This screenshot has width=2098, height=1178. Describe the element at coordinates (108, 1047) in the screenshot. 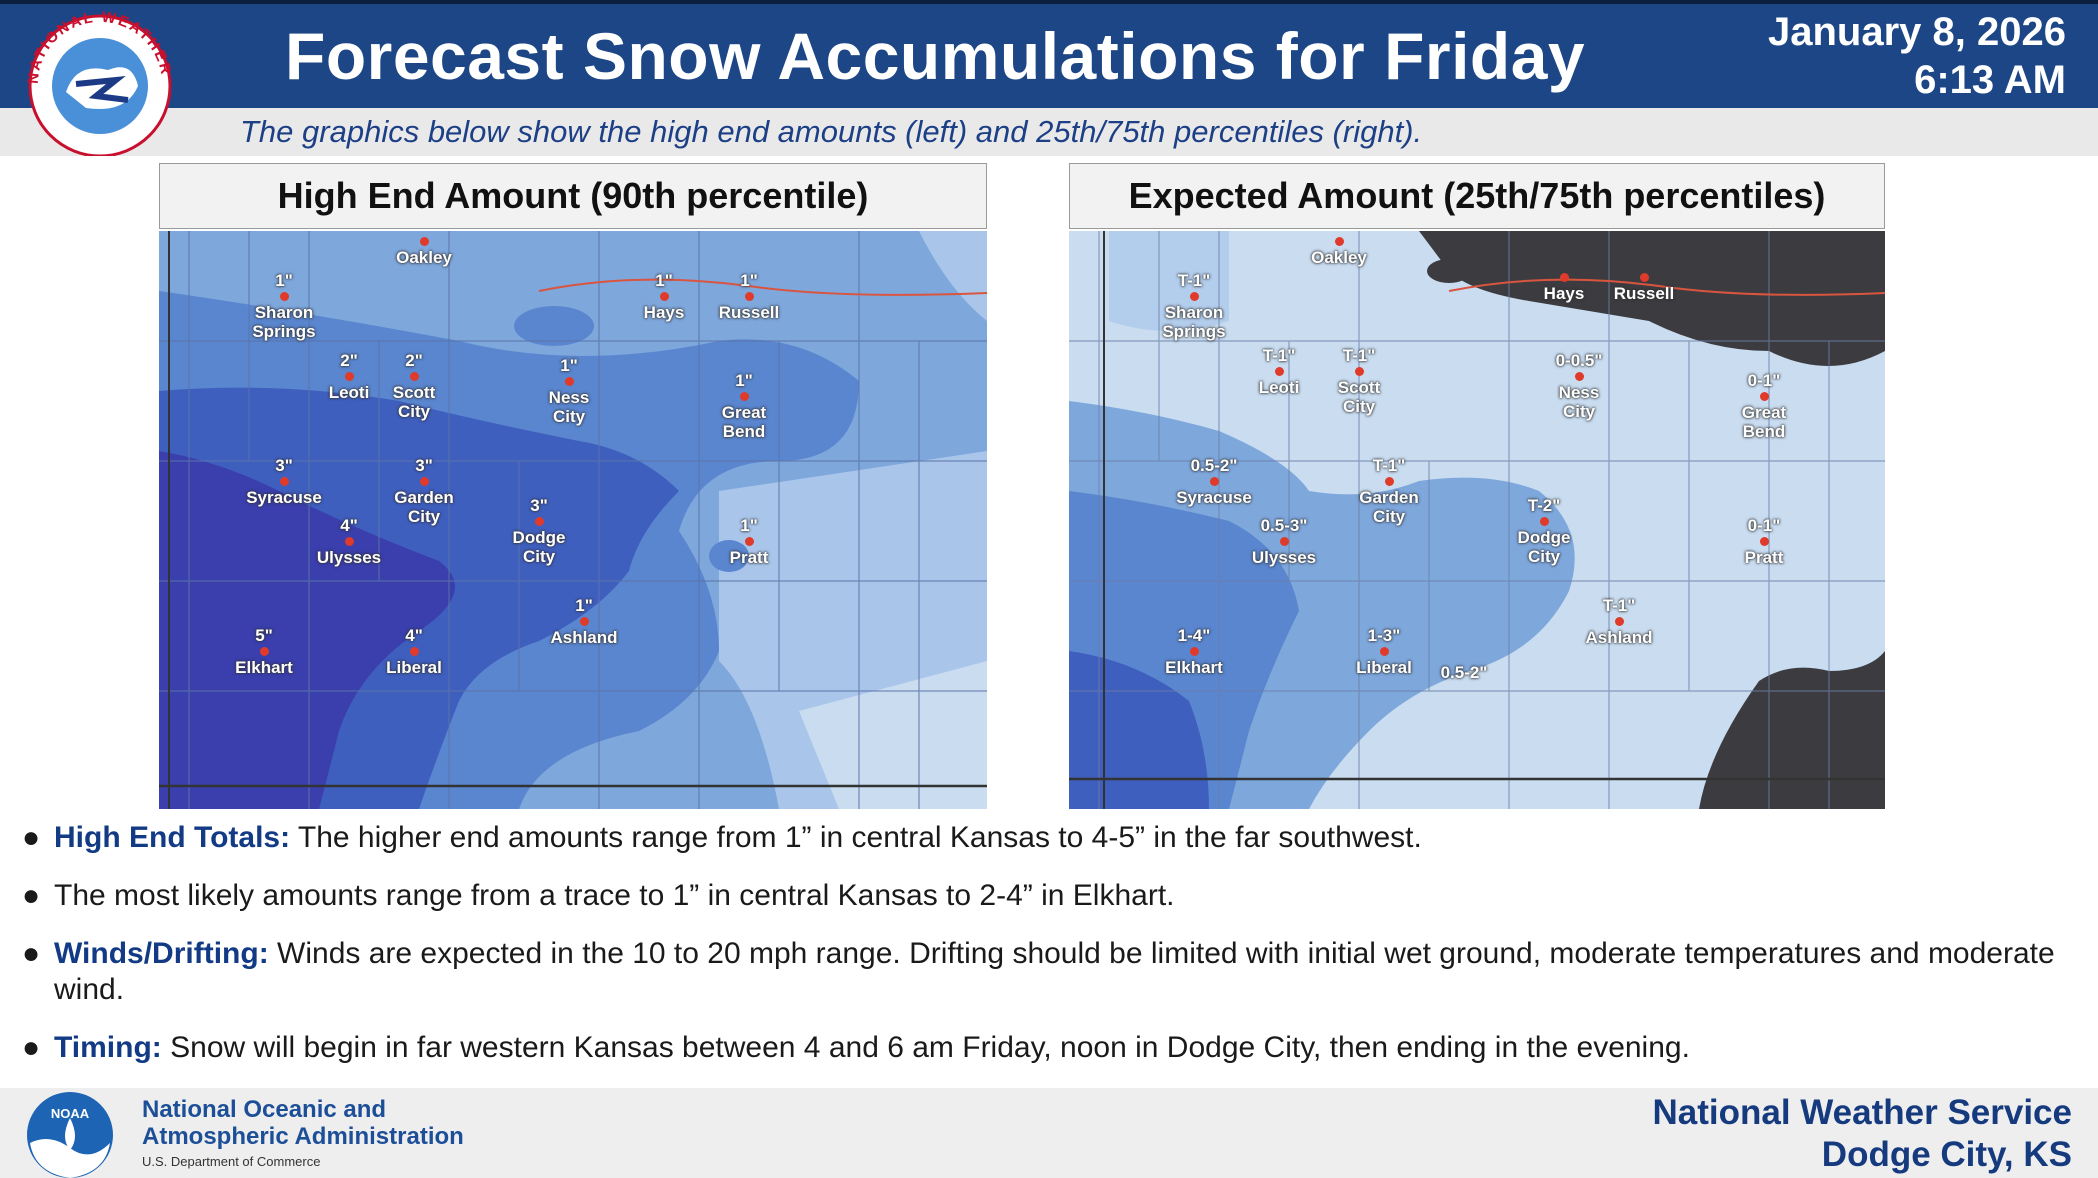

I see `bullet-lead: Timing:` at that location.